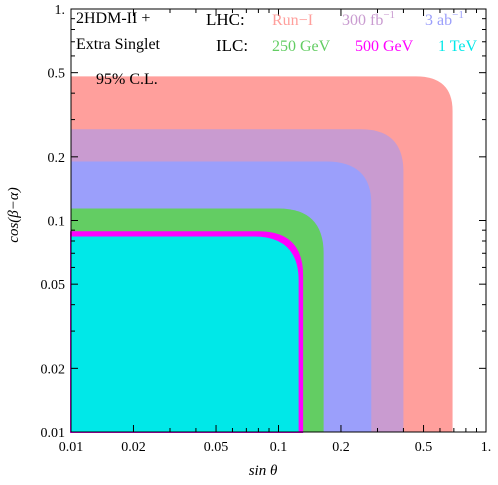 This screenshot has width=498, height=485. What do you see at coordinates (127, 79) in the screenshot?
I see `confidence-label: 95% C.L.` at bounding box center [127, 79].